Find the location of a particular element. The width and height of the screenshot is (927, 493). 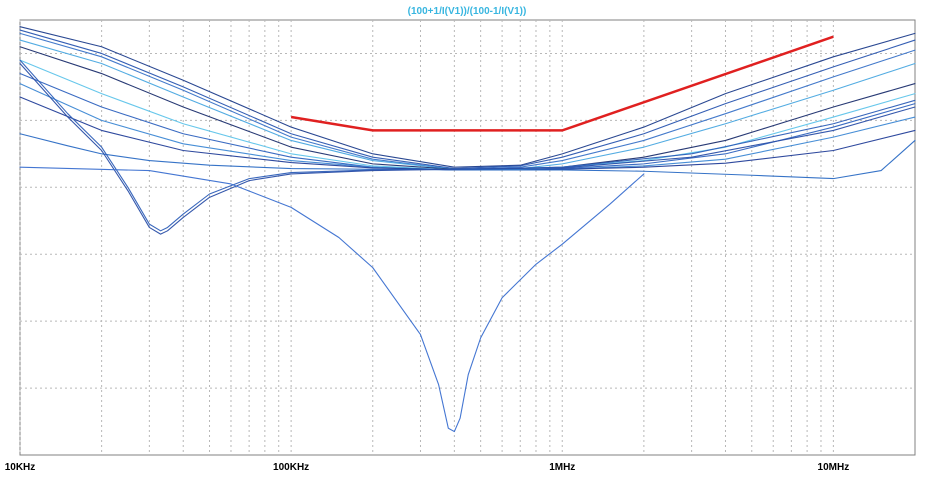

spec-limit-line is located at coordinates (562, 83).